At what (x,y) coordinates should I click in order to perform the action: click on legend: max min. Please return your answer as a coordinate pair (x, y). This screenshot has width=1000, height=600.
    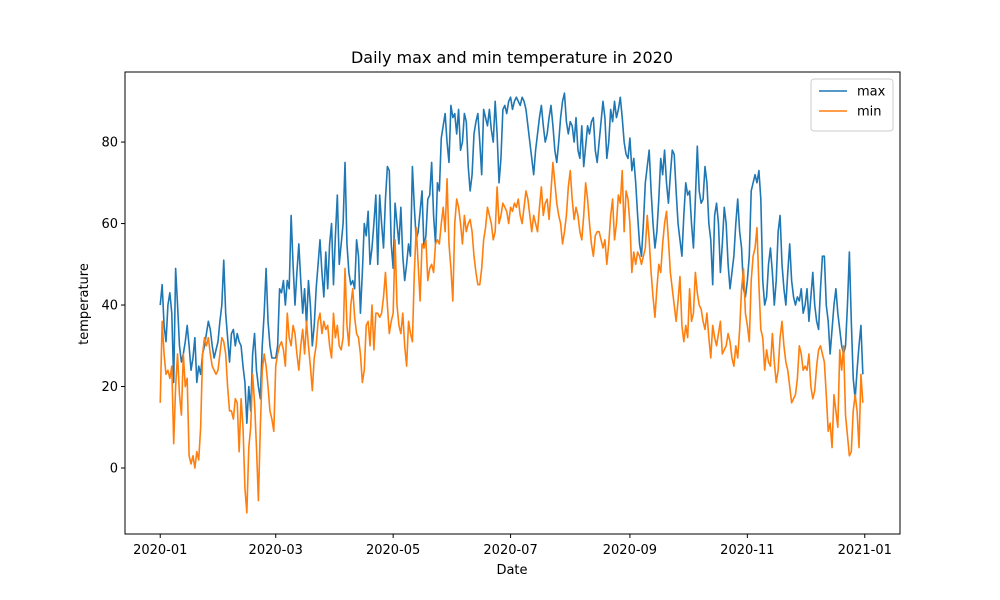
    Looking at the image, I should click on (852, 105).